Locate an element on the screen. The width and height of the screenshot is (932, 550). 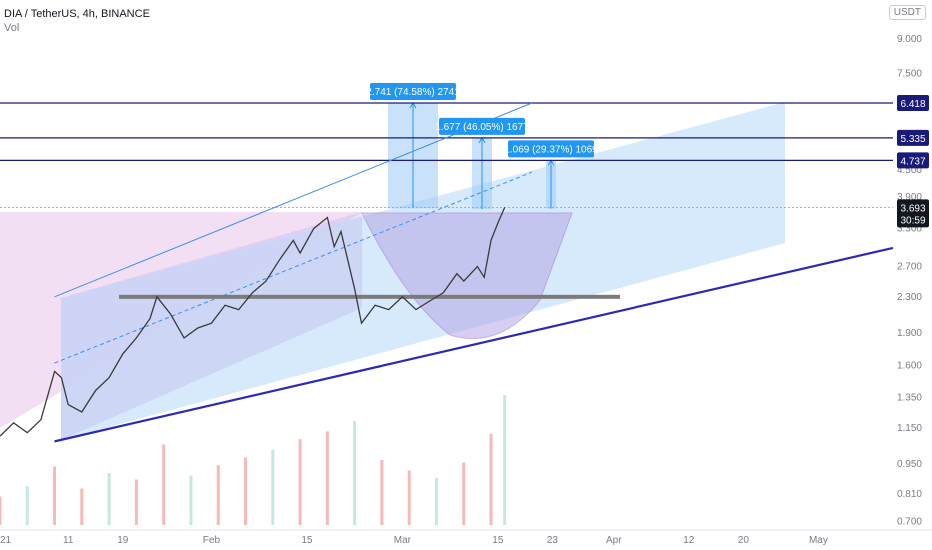
cup-shape is located at coordinates (467, 275).